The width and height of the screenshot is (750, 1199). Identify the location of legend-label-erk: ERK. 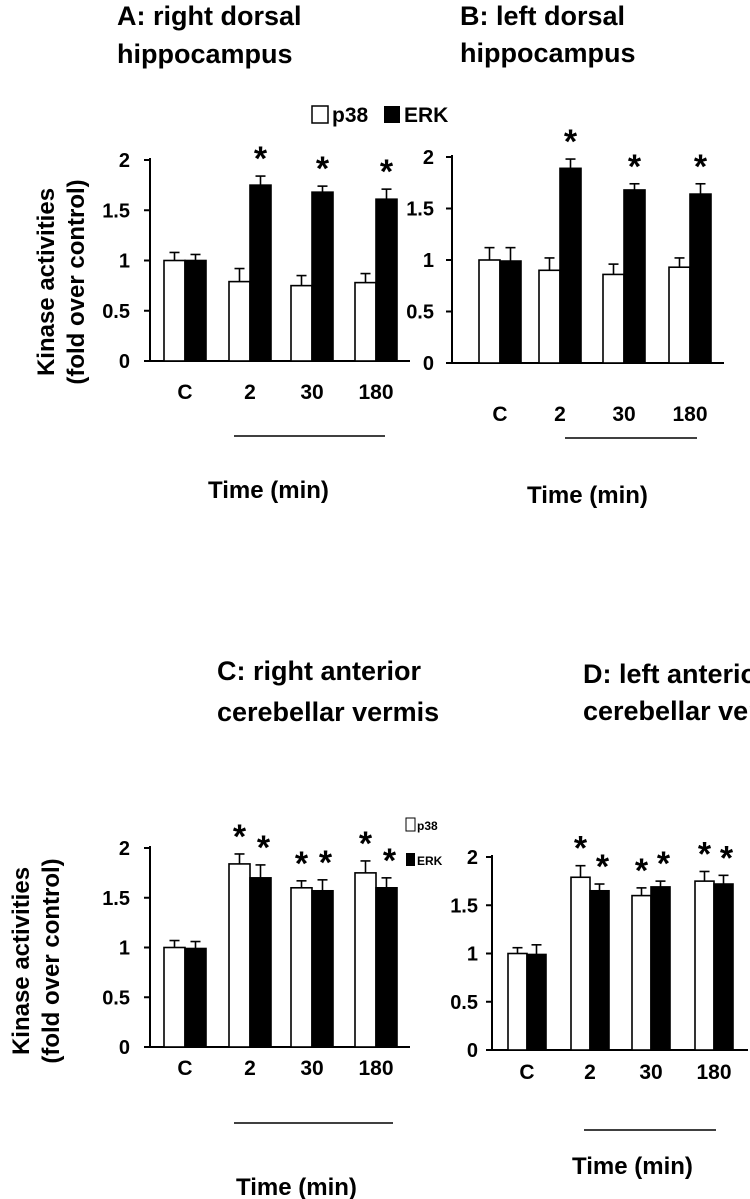
(426, 115).